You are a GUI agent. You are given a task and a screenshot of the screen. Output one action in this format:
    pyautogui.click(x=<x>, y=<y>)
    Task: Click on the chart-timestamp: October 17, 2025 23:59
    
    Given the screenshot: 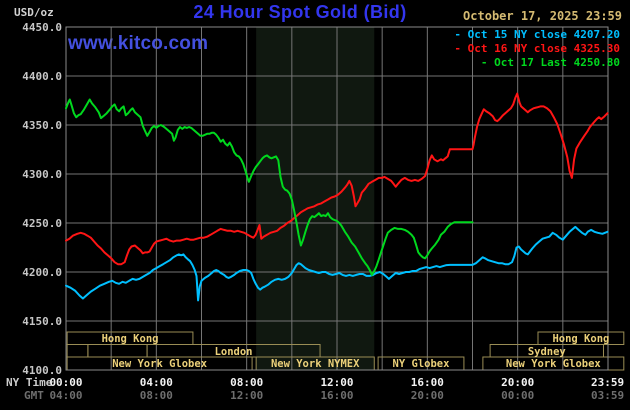 What is the action you would take?
    pyautogui.click(x=542, y=16)
    